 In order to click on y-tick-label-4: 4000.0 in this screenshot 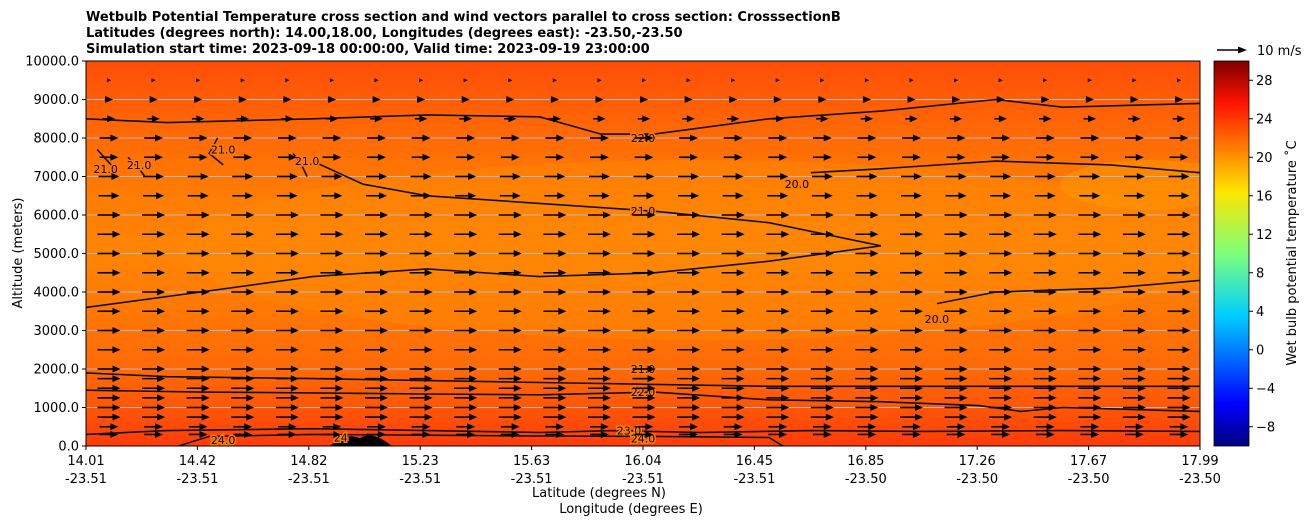, I will do `click(57, 293)`.